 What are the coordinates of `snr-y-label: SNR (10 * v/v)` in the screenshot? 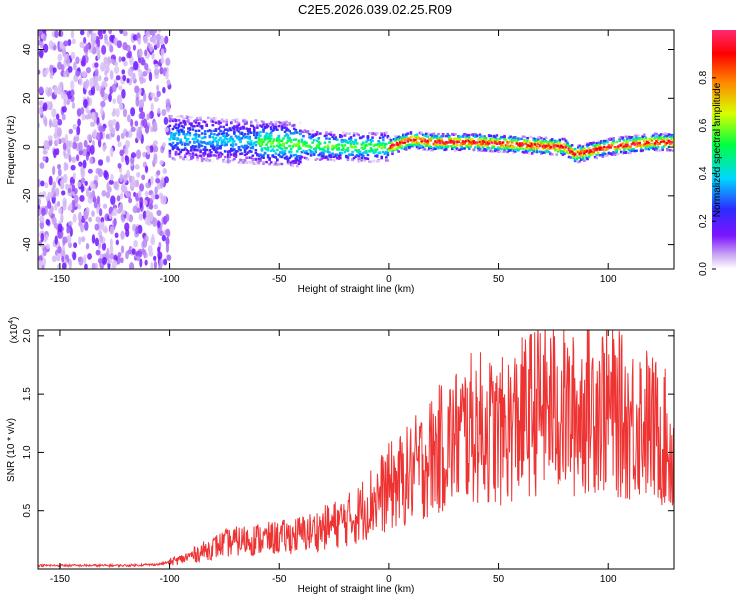 It's located at (11, 450).